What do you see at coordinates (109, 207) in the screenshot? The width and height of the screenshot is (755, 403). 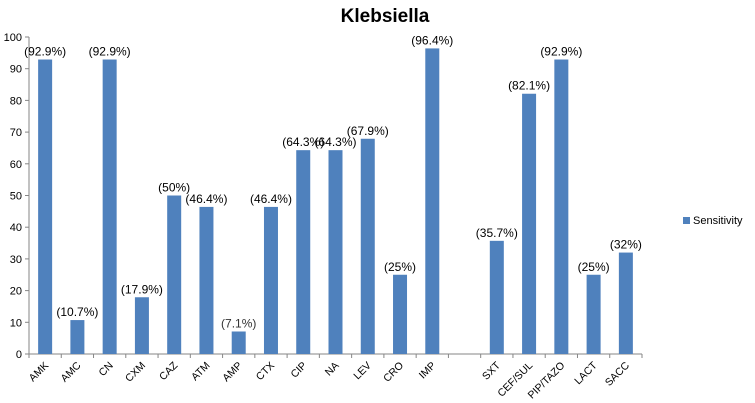 I see `bar-cn` at bounding box center [109, 207].